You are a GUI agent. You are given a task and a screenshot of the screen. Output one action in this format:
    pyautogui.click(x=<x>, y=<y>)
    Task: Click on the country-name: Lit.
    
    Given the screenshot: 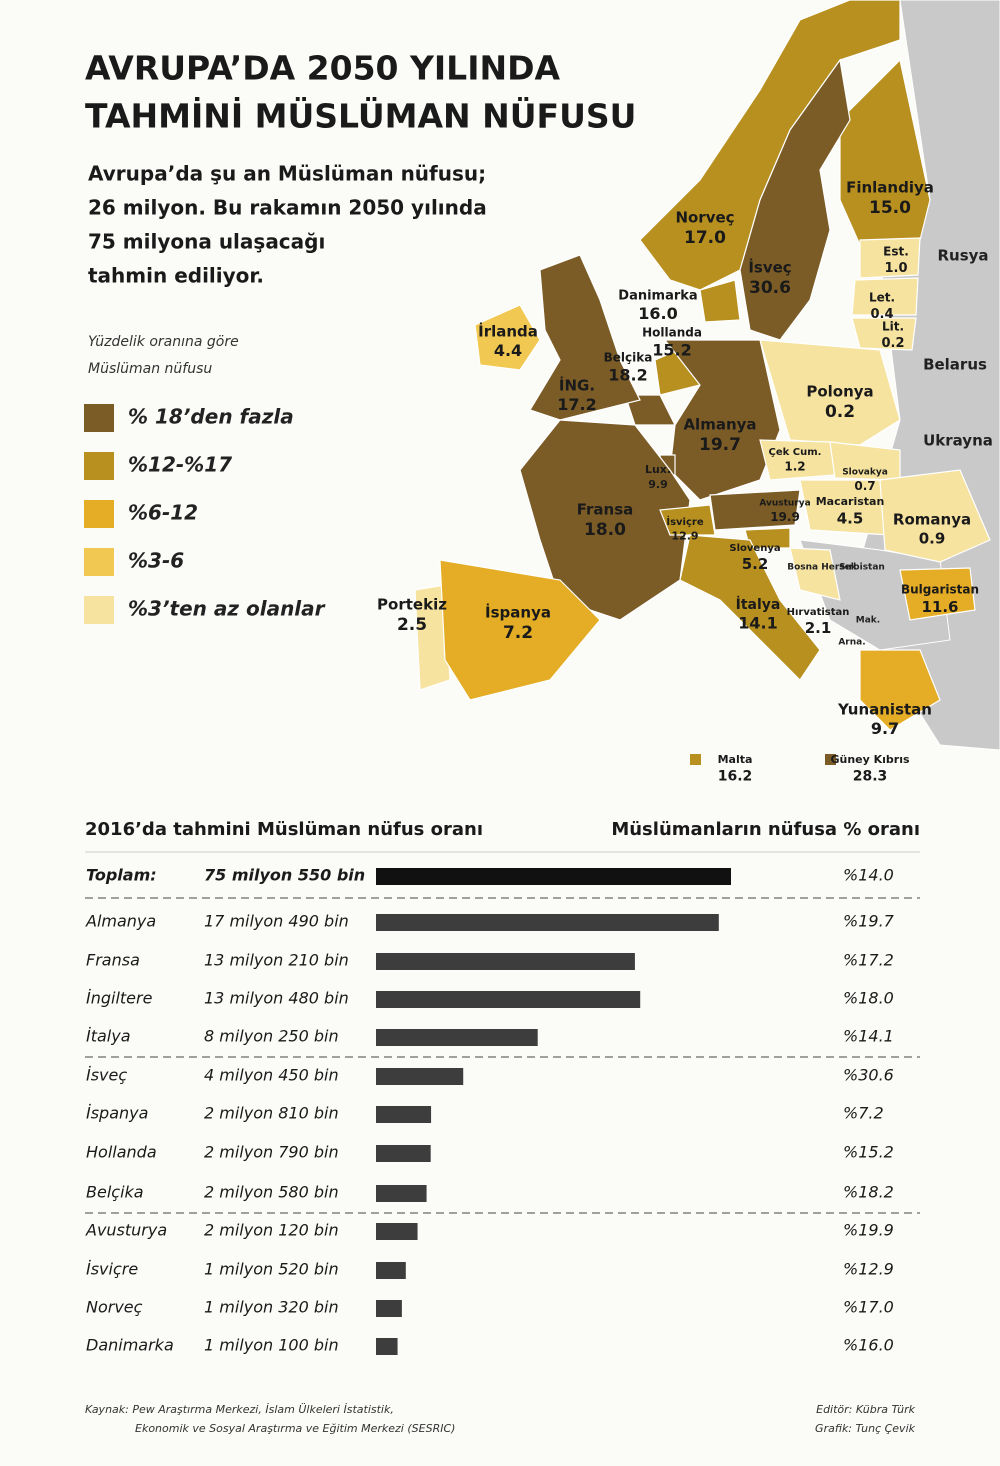 What is the action you would take?
    pyautogui.click(x=893, y=327)
    